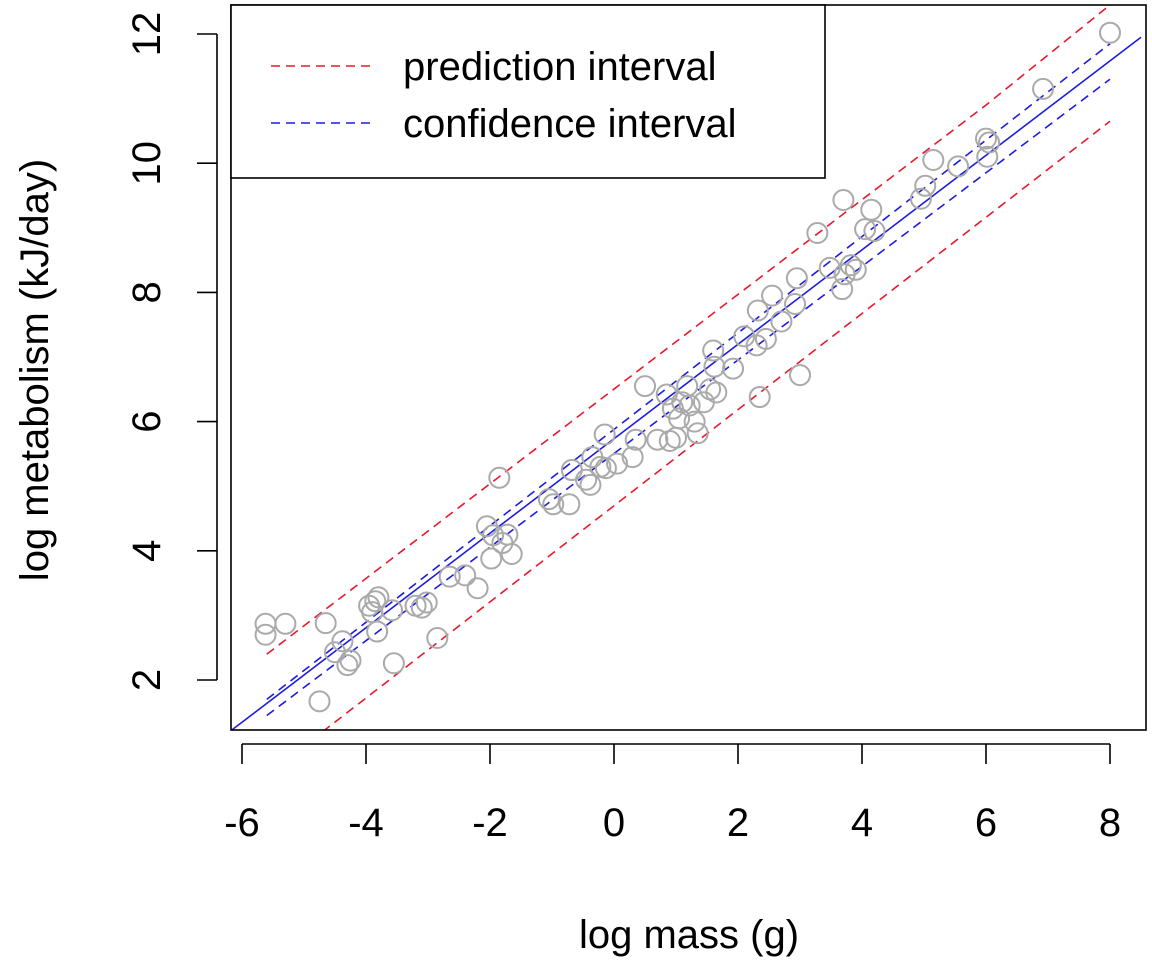  Describe the element at coordinates (570, 124) in the screenshot. I see `legend-label-confidence: confidence interval` at that location.